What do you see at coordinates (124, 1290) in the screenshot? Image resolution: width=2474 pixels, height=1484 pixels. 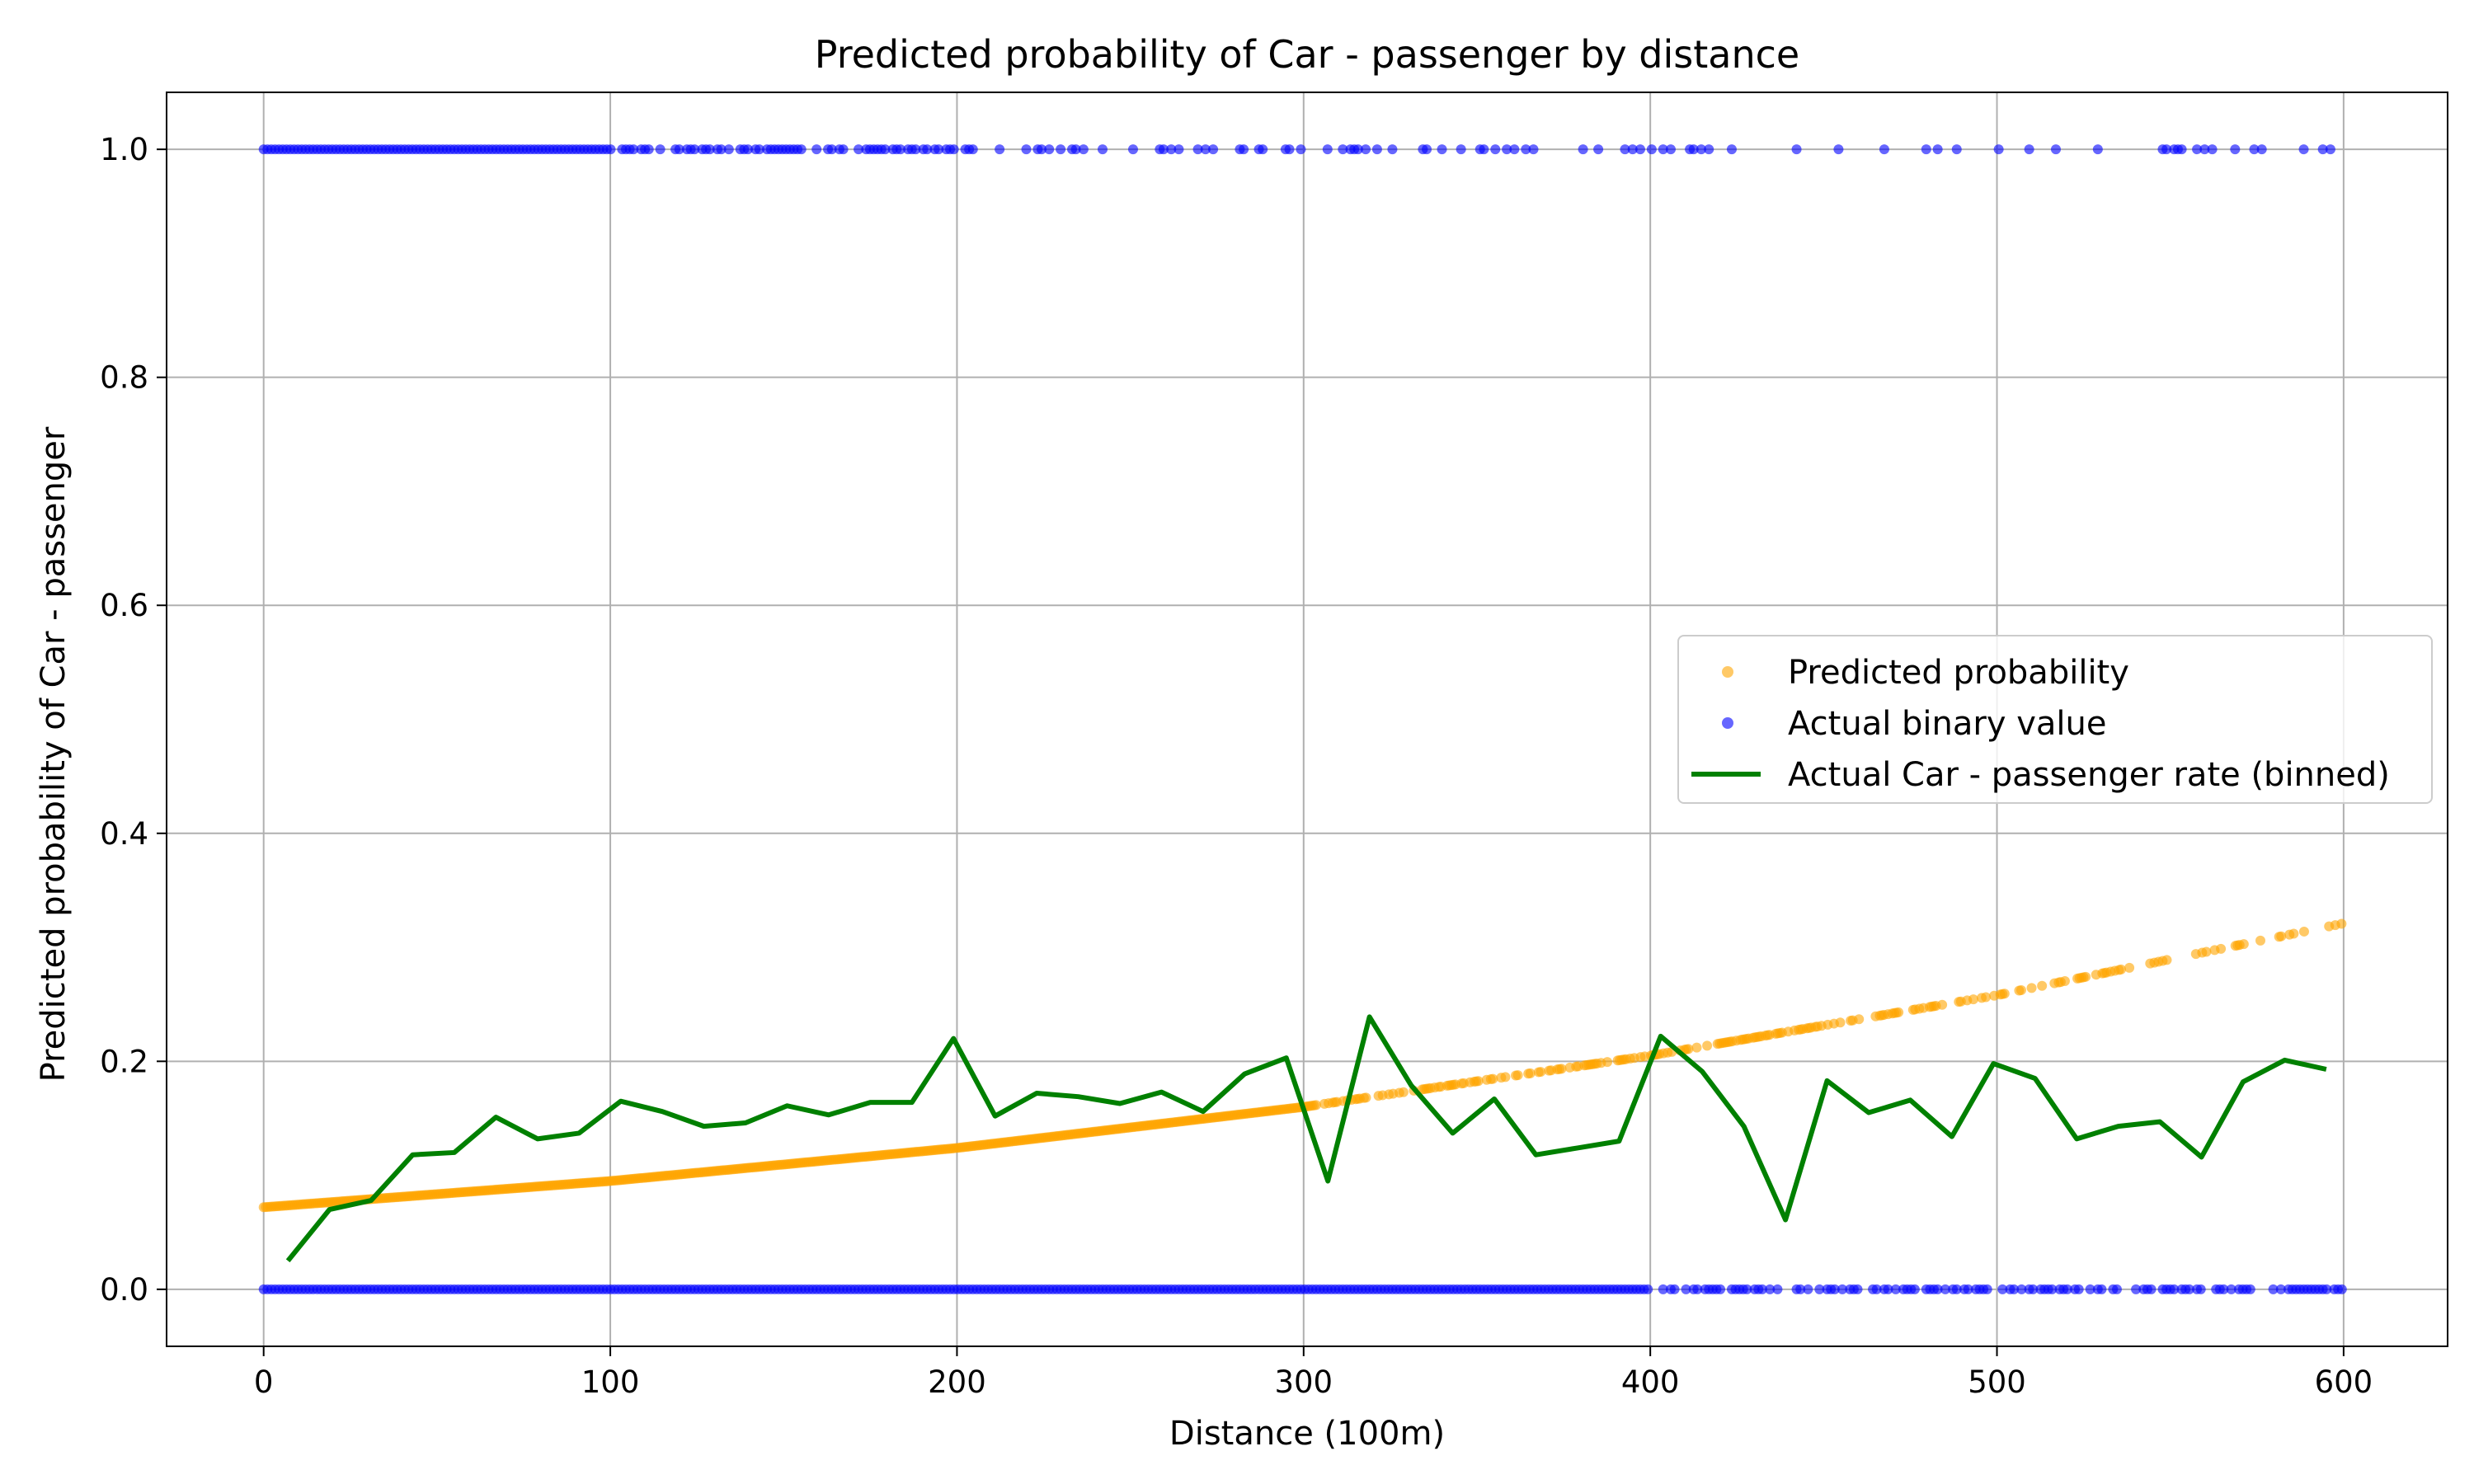 I see `y-tick-label: 0.0` at bounding box center [124, 1290].